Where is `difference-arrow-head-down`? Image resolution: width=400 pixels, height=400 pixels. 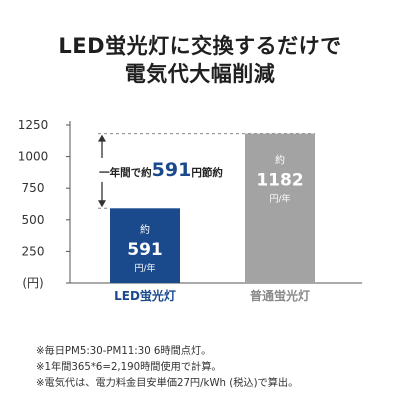 difference-arrow-head-down is located at coordinates (102, 204).